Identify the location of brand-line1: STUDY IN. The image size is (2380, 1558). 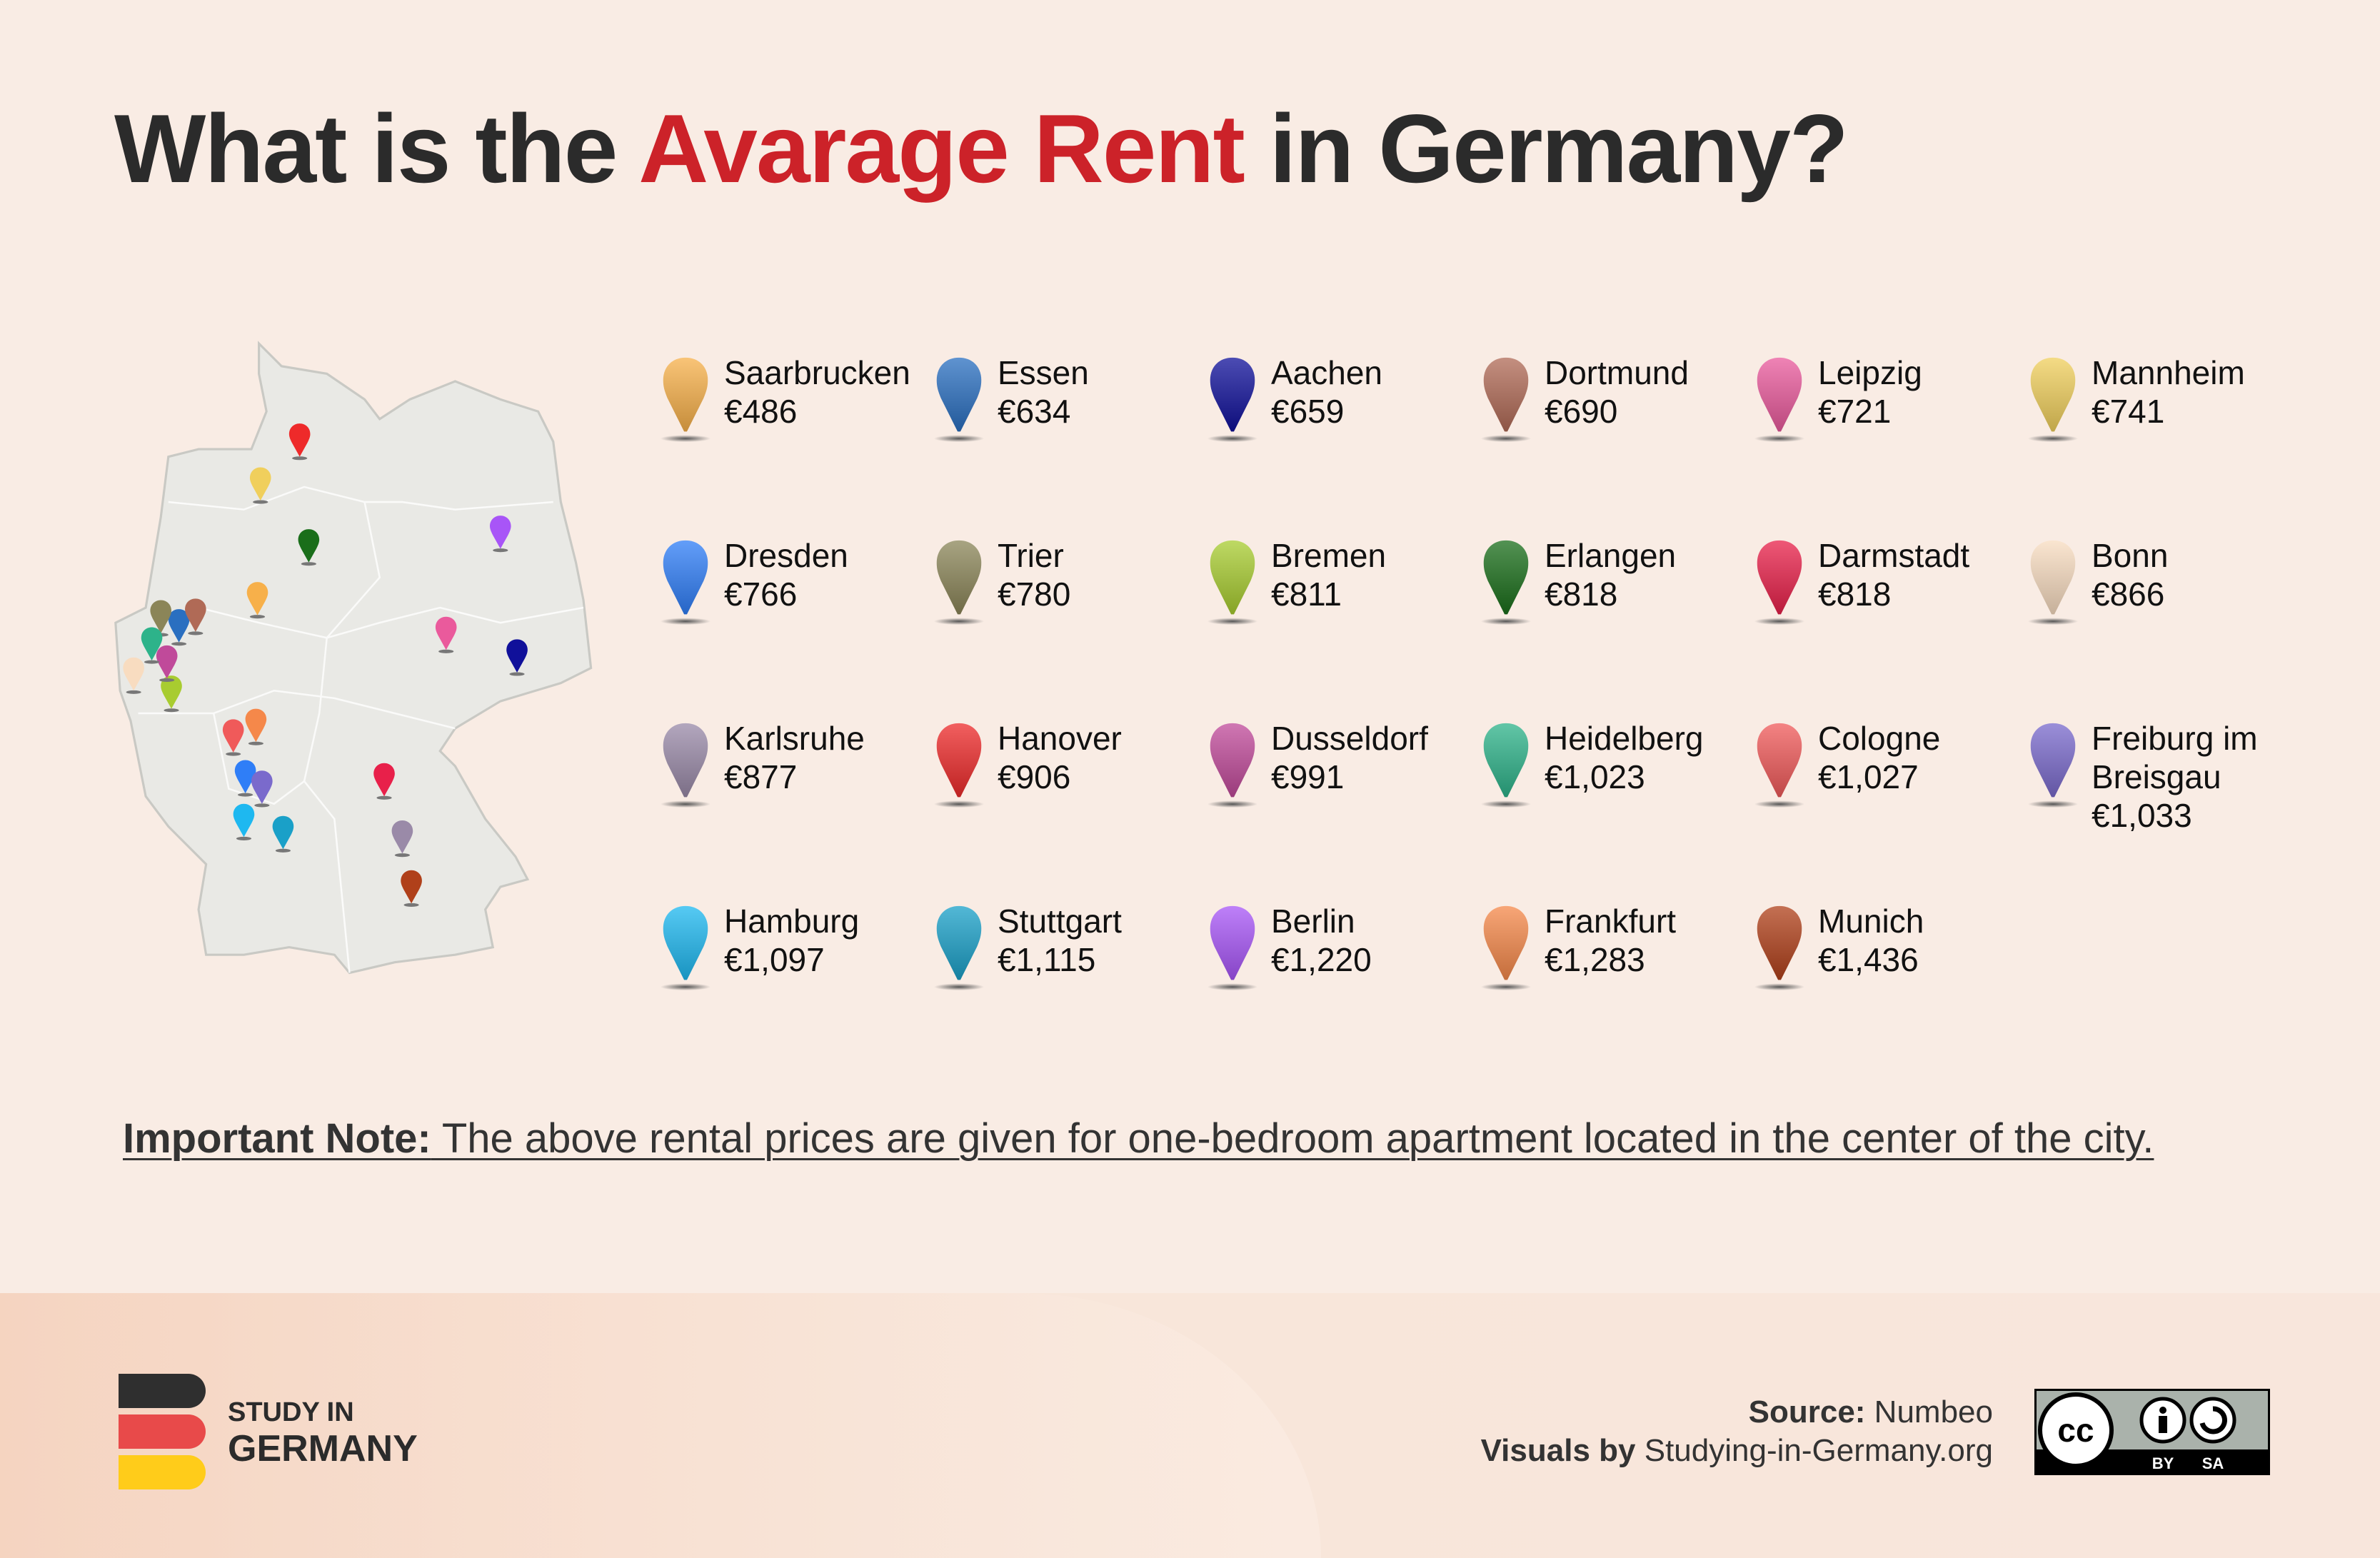
(291, 1412).